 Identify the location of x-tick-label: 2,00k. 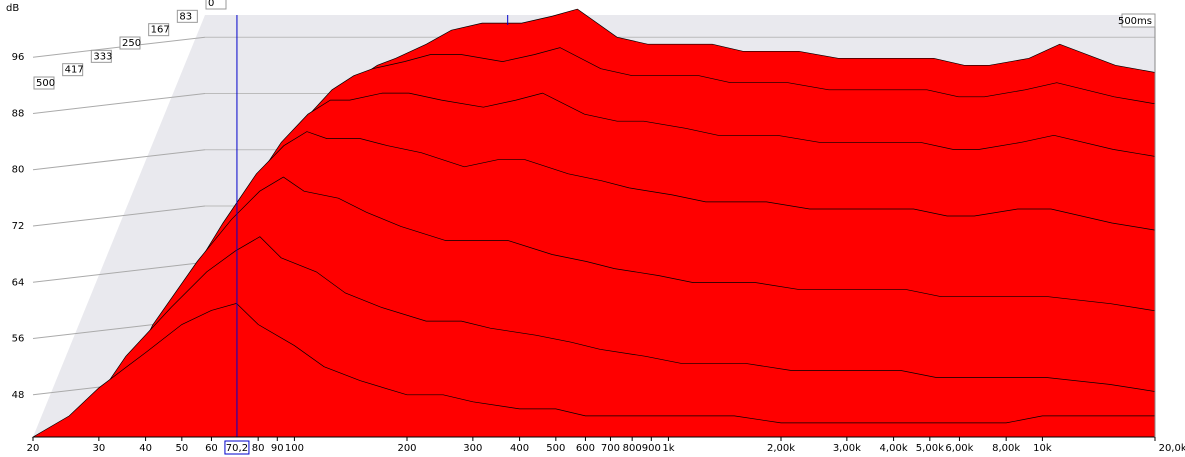
(781, 448).